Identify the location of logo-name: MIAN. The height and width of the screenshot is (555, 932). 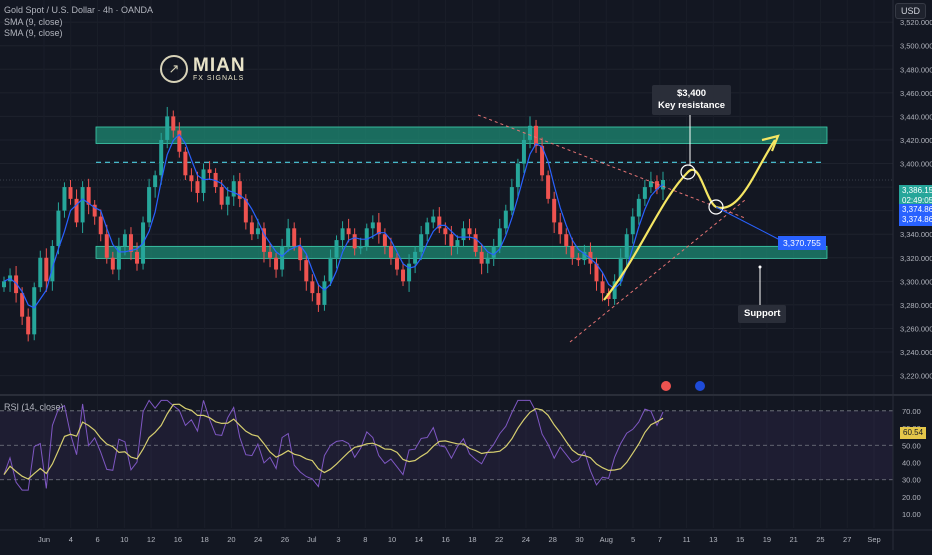
(219, 65).